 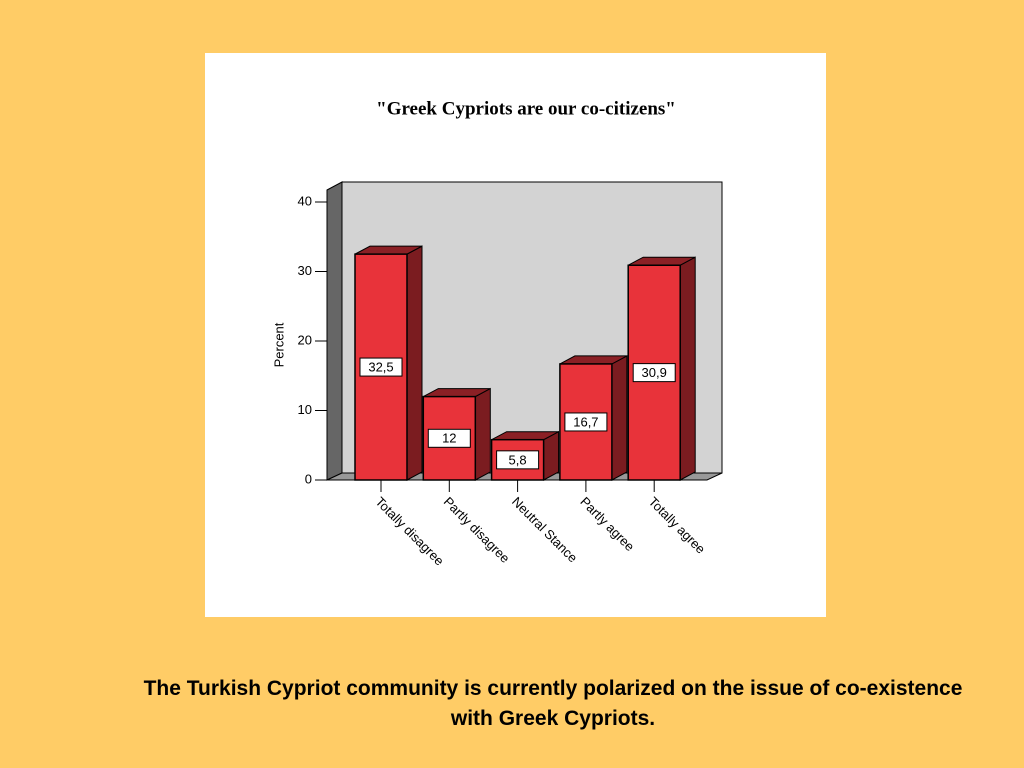 What do you see at coordinates (526, 108) in the screenshot?
I see `chart-title: "Greek Cypriots are our co-citizens"` at bounding box center [526, 108].